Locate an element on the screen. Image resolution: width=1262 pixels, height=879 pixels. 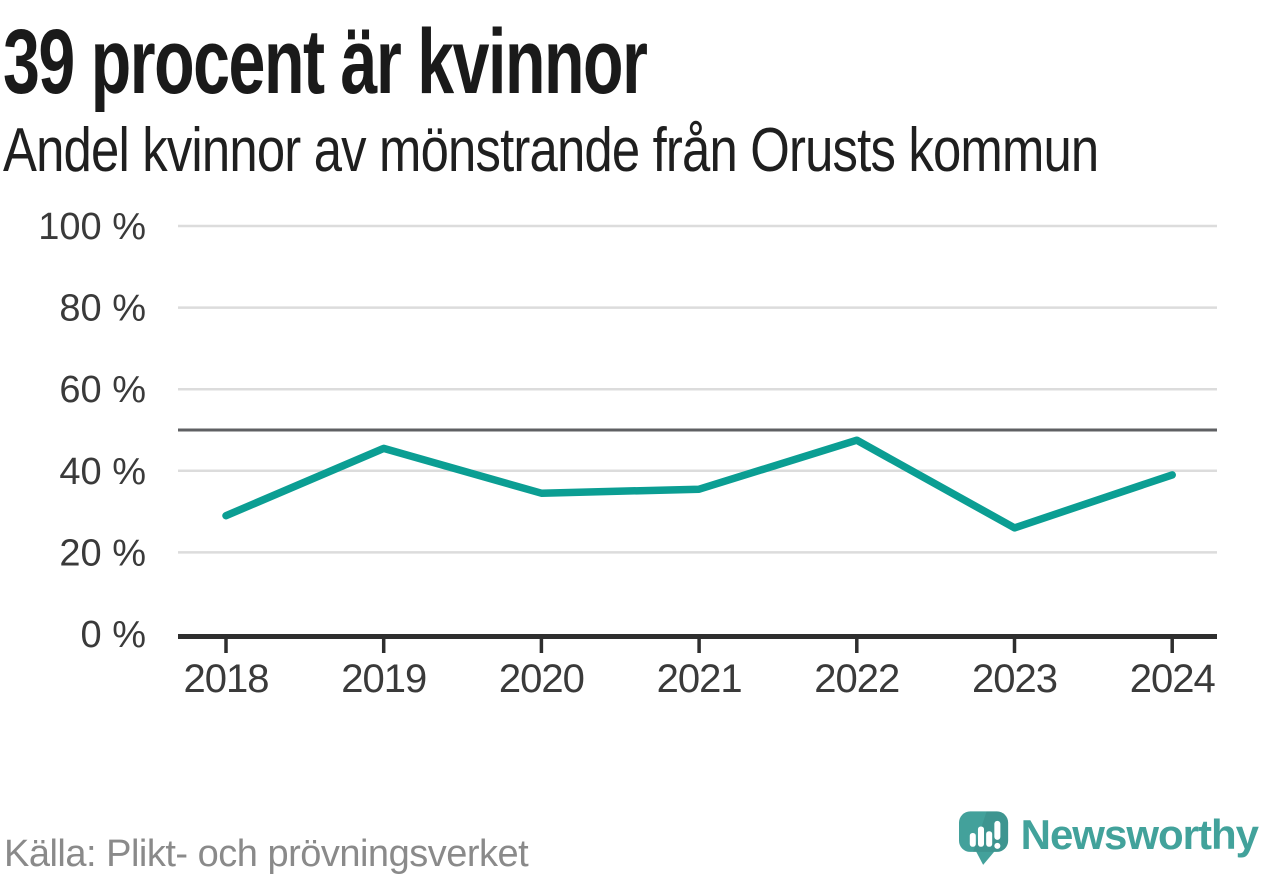
y-axis-label: 60 % is located at coordinates (102, 390).